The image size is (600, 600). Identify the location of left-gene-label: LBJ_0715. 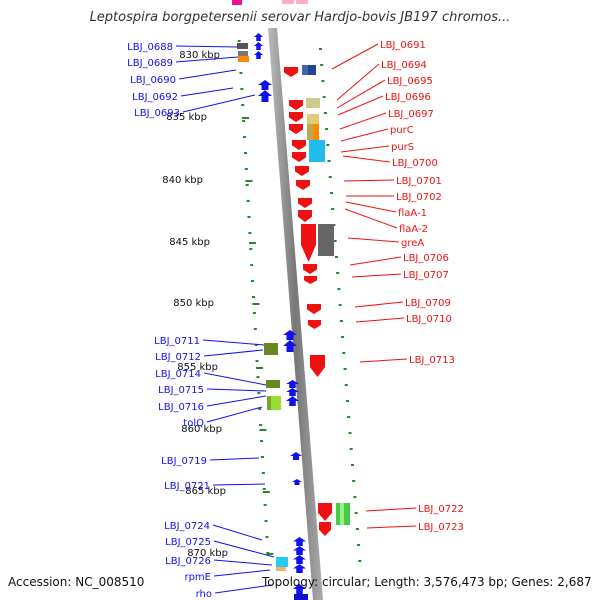
(181, 390).